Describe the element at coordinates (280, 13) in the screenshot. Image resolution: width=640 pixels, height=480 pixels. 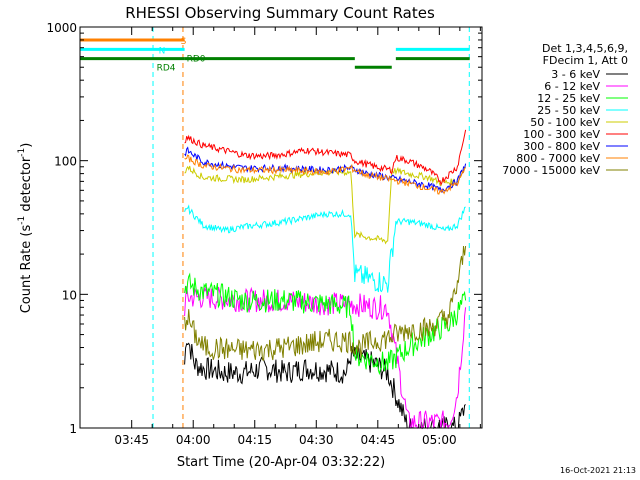
I see `chart-title: RHESSI Observing Summary Count Rates` at that location.